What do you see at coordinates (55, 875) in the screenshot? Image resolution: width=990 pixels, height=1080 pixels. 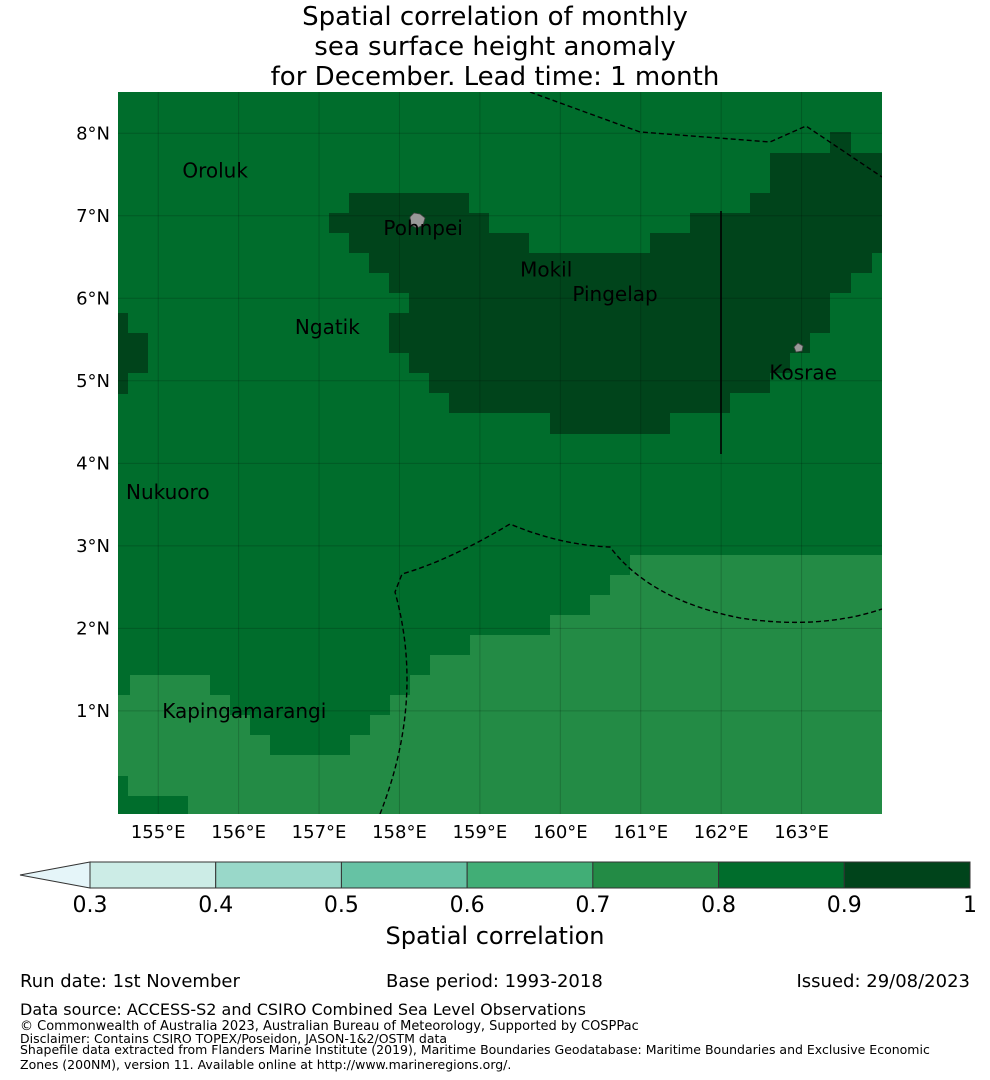 I see `colorbar-extend-arrow` at bounding box center [55, 875].